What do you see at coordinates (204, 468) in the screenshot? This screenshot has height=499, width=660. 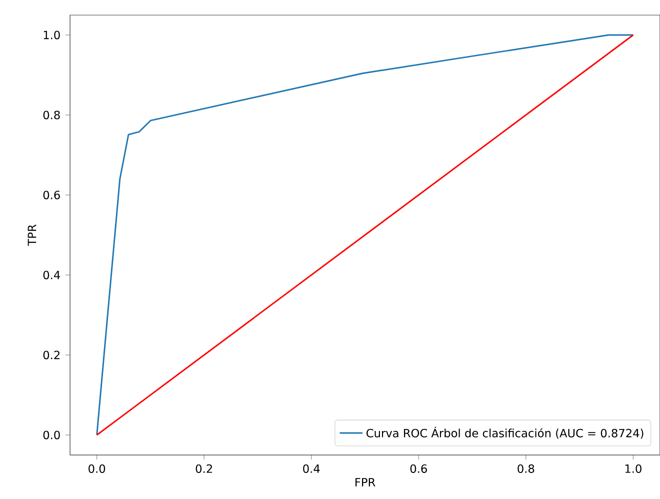 I see `x-tick-label: 0.2` at bounding box center [204, 468].